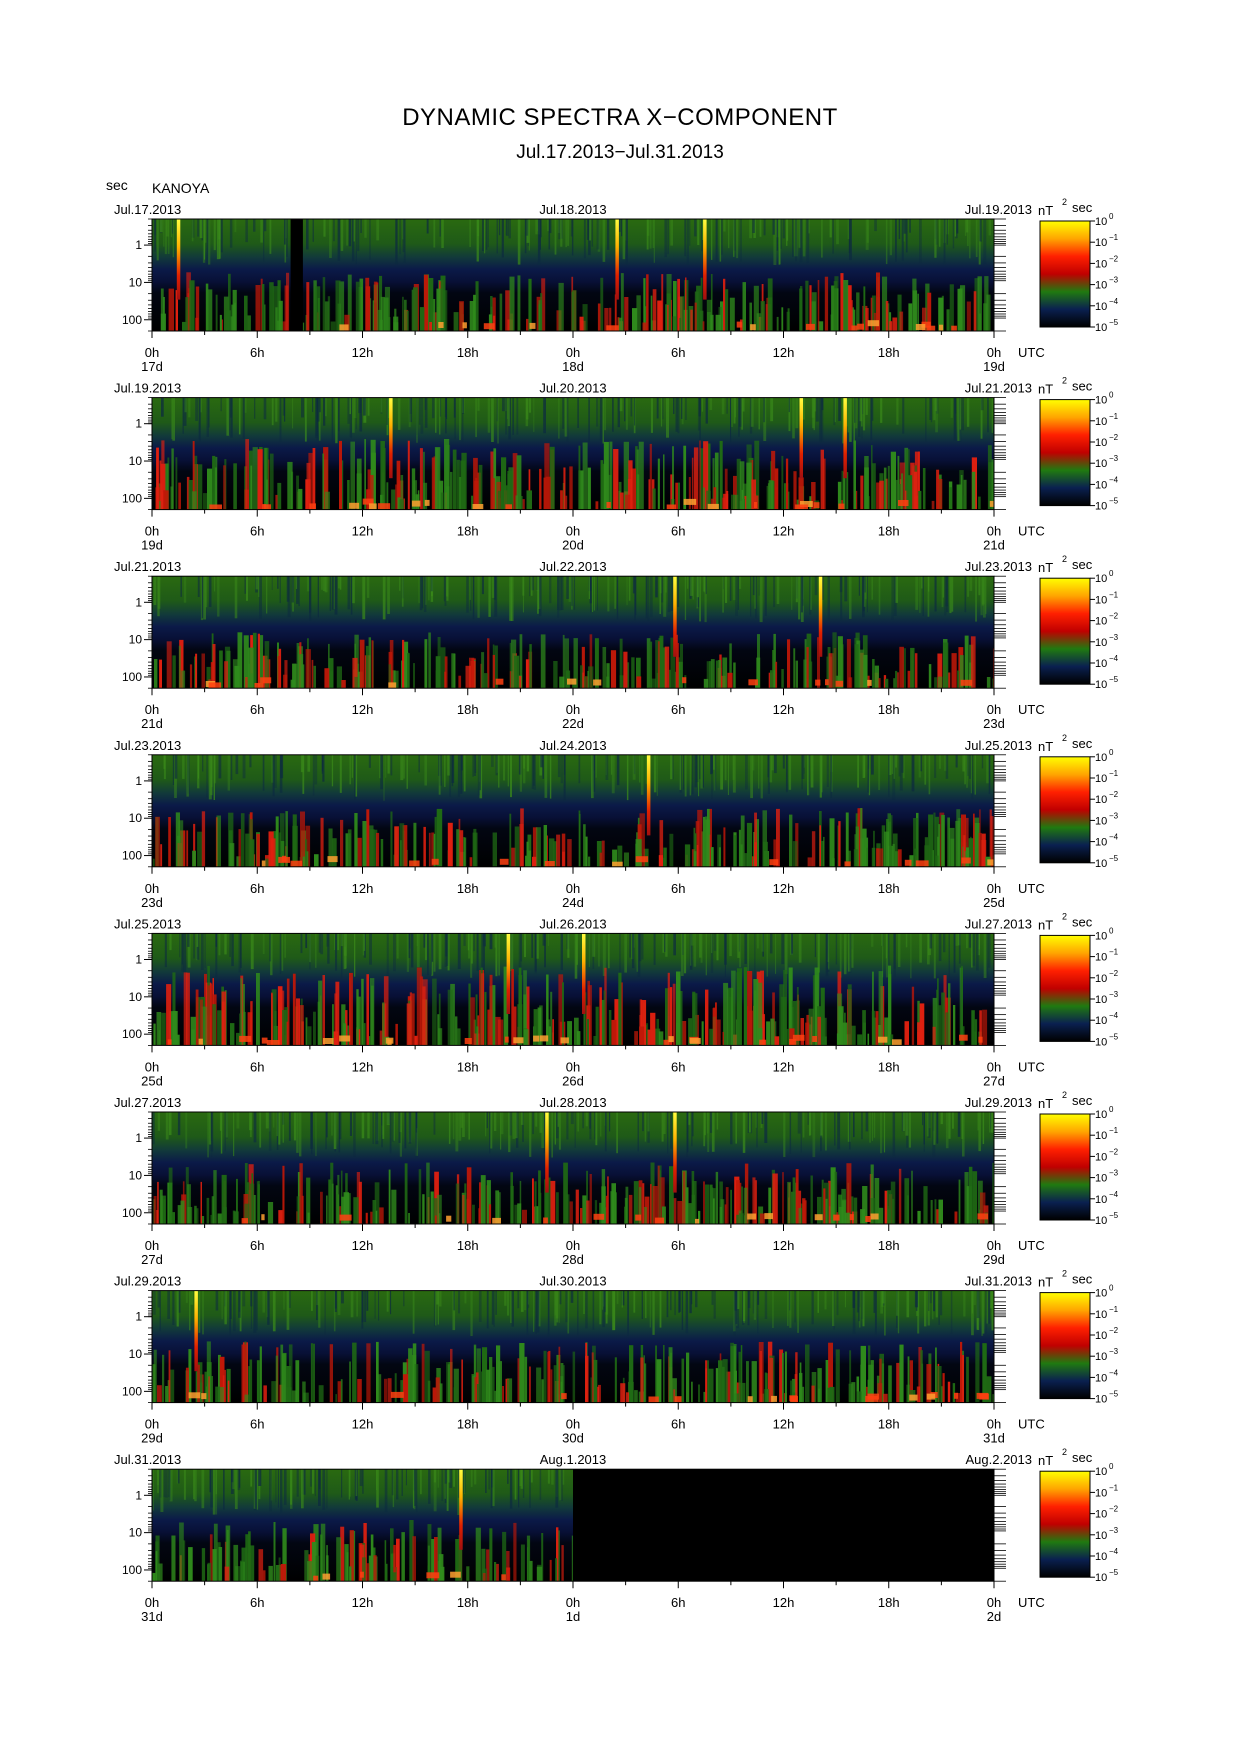 This screenshot has height=1752, width=1240. I want to click on x-tick-label: 18h, so click(889, 1245).